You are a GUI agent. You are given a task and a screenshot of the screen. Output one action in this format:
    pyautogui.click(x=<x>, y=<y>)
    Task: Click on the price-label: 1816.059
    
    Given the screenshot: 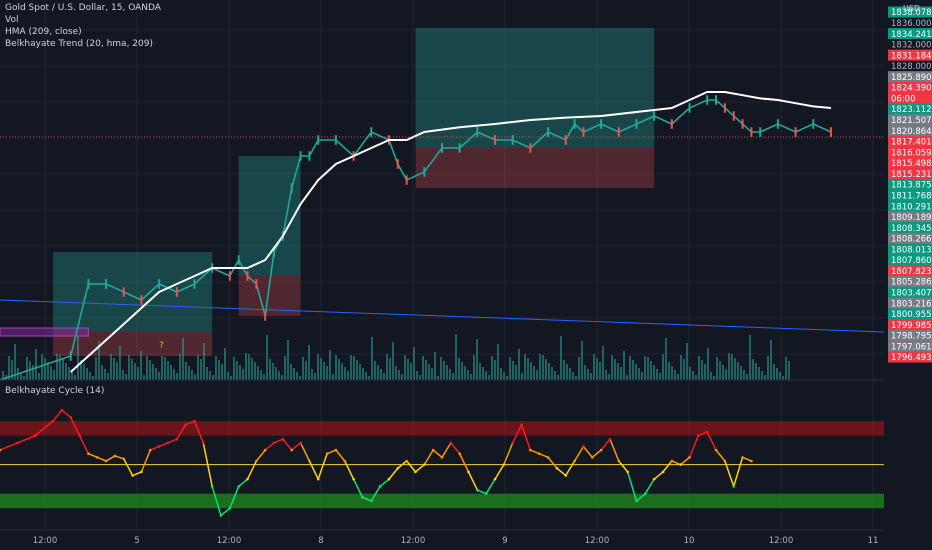 What is the action you would take?
    pyautogui.click(x=911, y=153)
    